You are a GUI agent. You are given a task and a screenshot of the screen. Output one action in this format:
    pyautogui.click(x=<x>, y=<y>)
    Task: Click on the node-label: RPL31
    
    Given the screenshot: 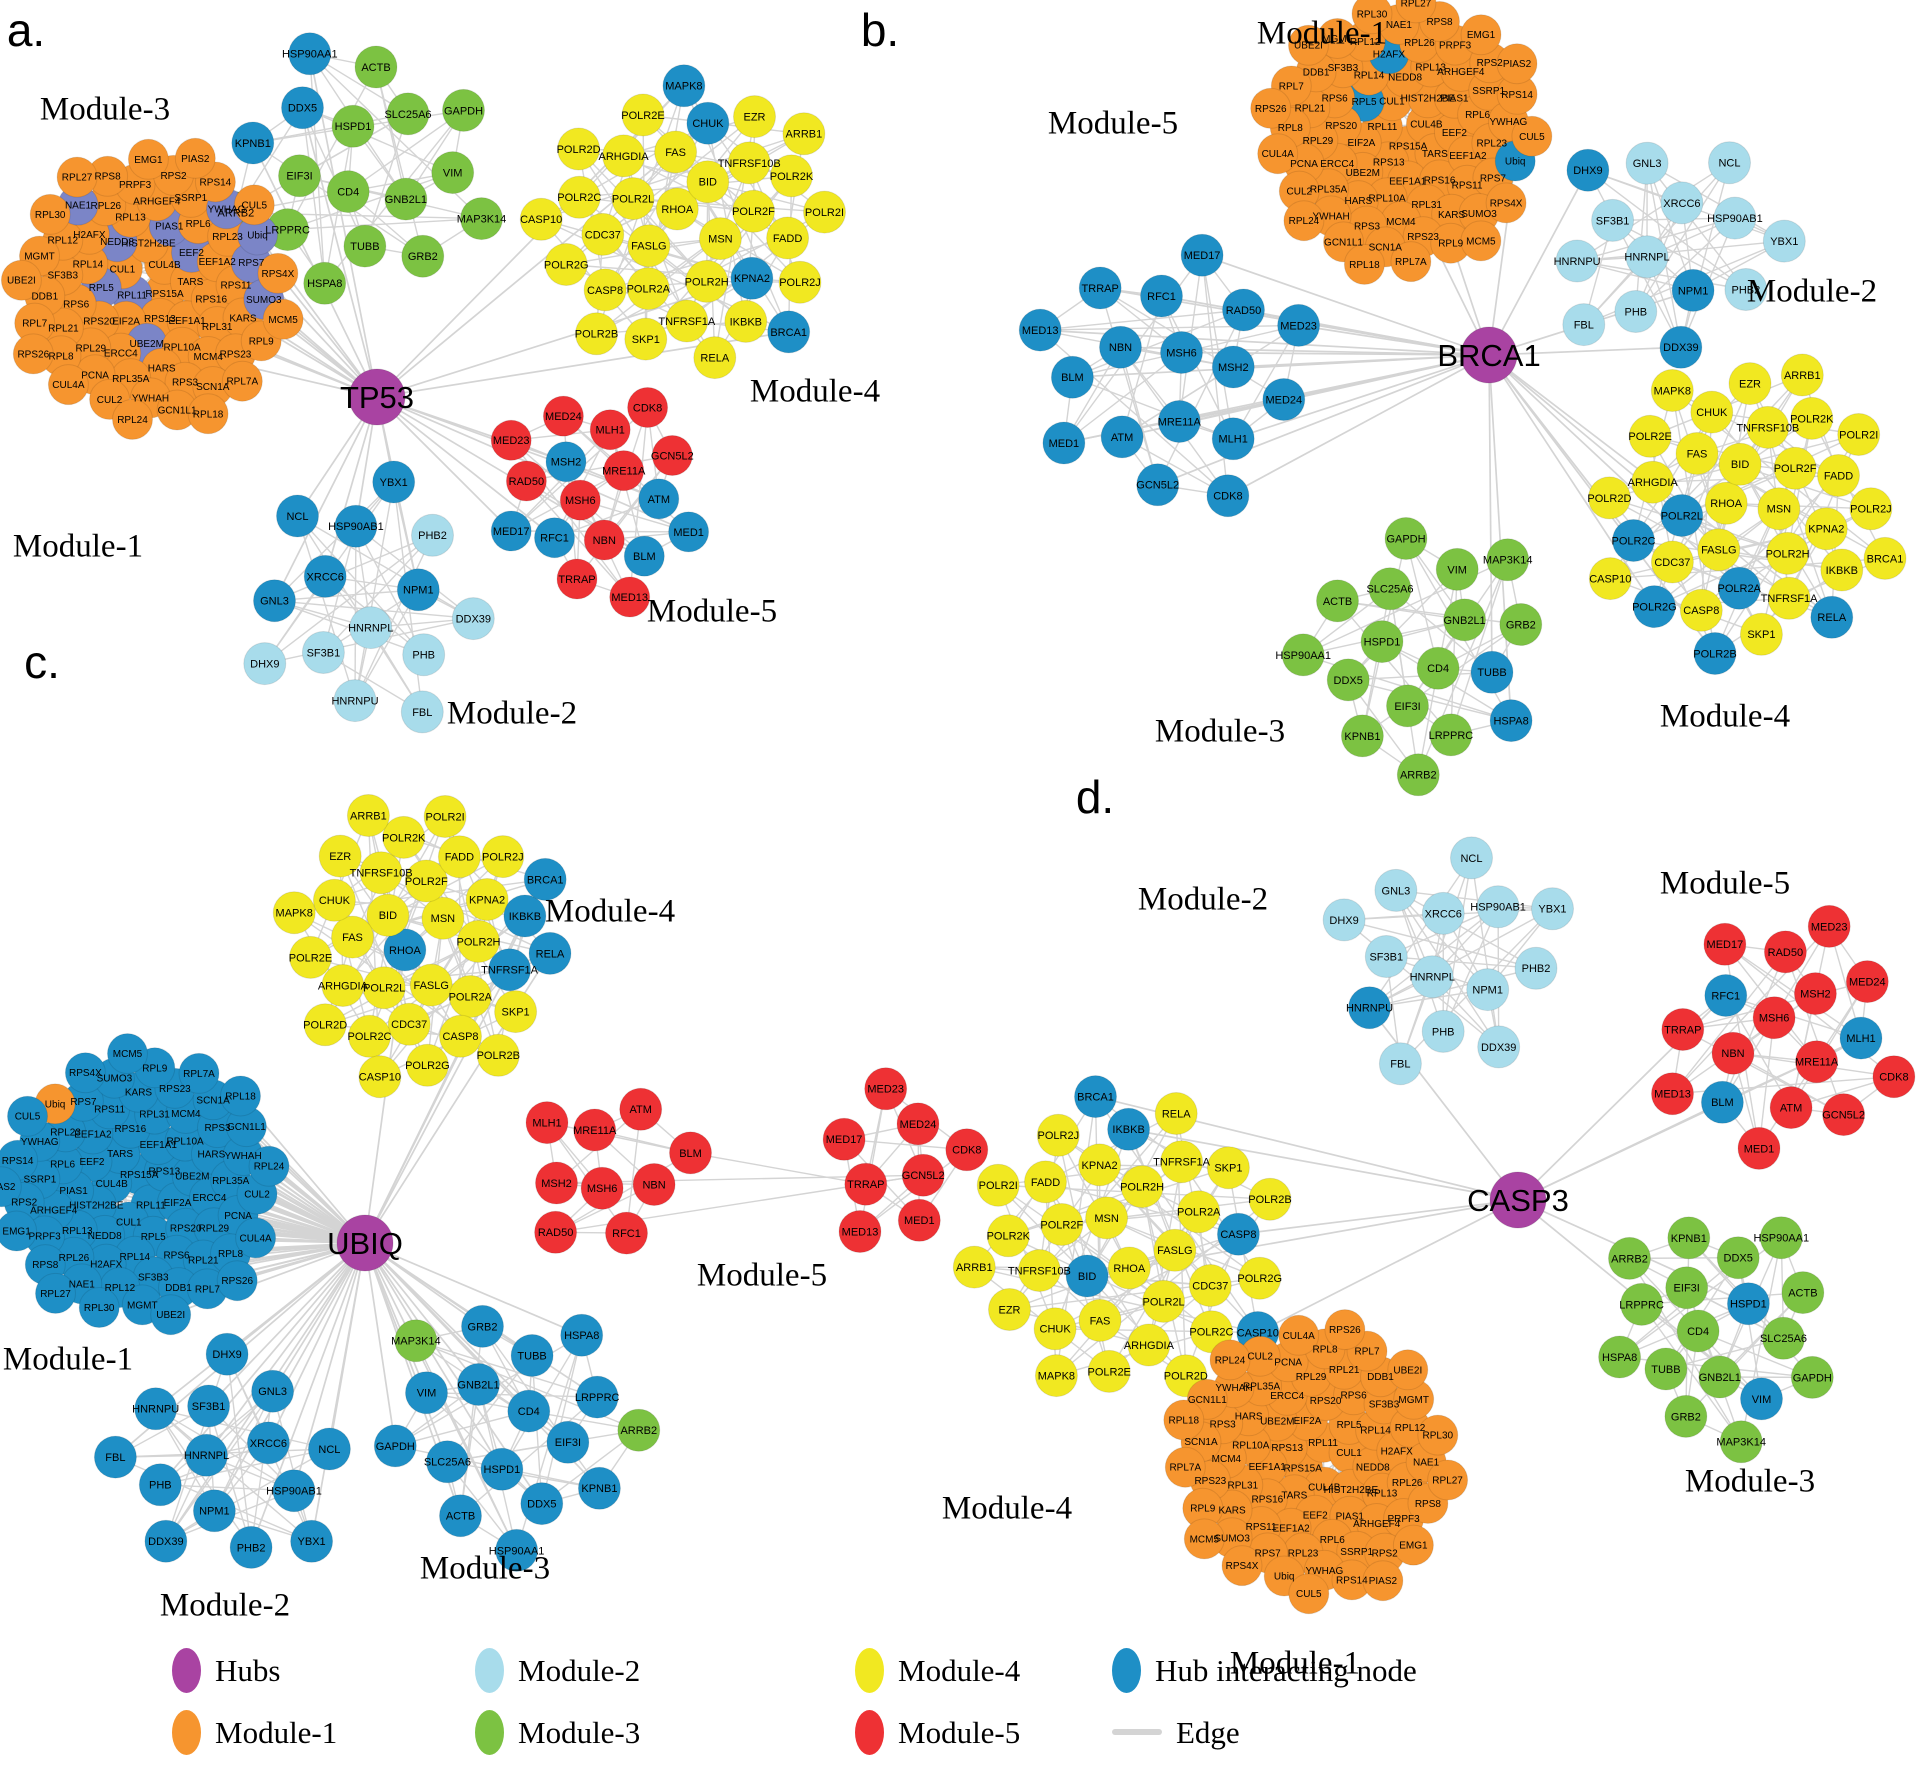 What is the action you would take?
    pyautogui.click(x=1243, y=1486)
    